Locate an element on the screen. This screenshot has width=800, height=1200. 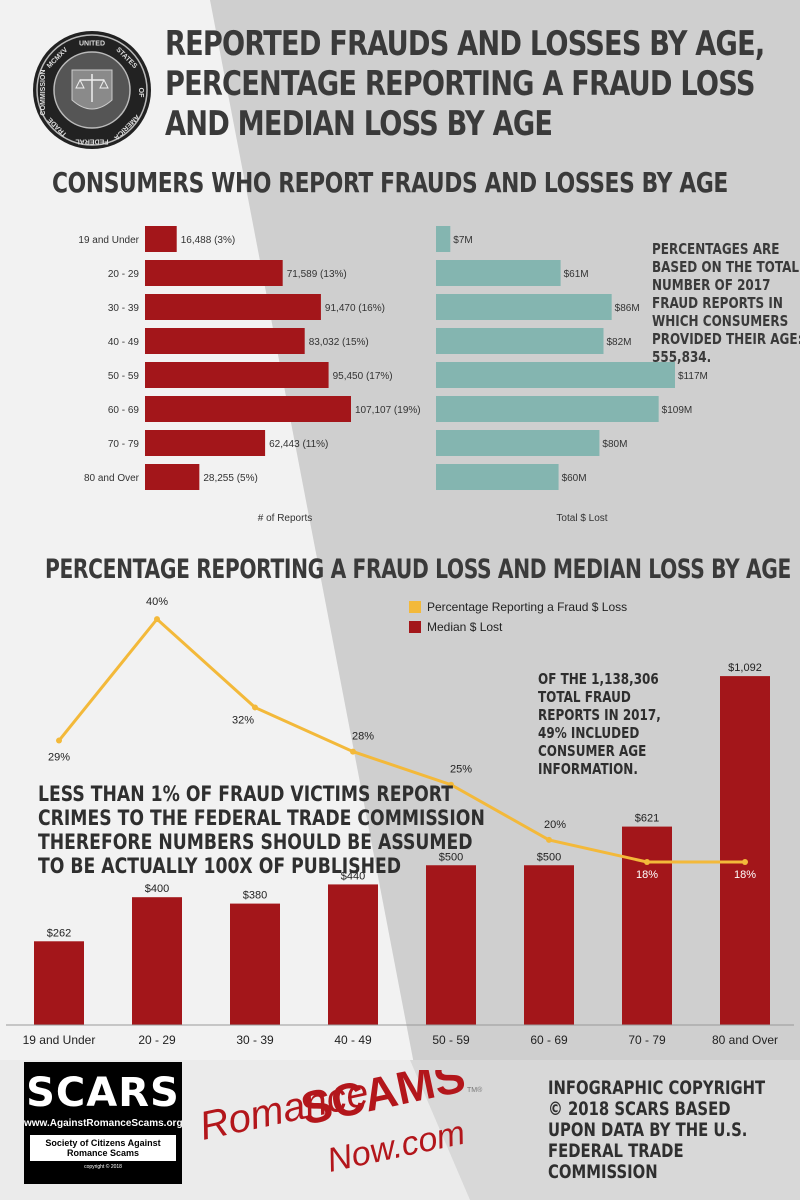
scars-logo-copyright: copyright © 2018 is located at coordinates (103, 1167).